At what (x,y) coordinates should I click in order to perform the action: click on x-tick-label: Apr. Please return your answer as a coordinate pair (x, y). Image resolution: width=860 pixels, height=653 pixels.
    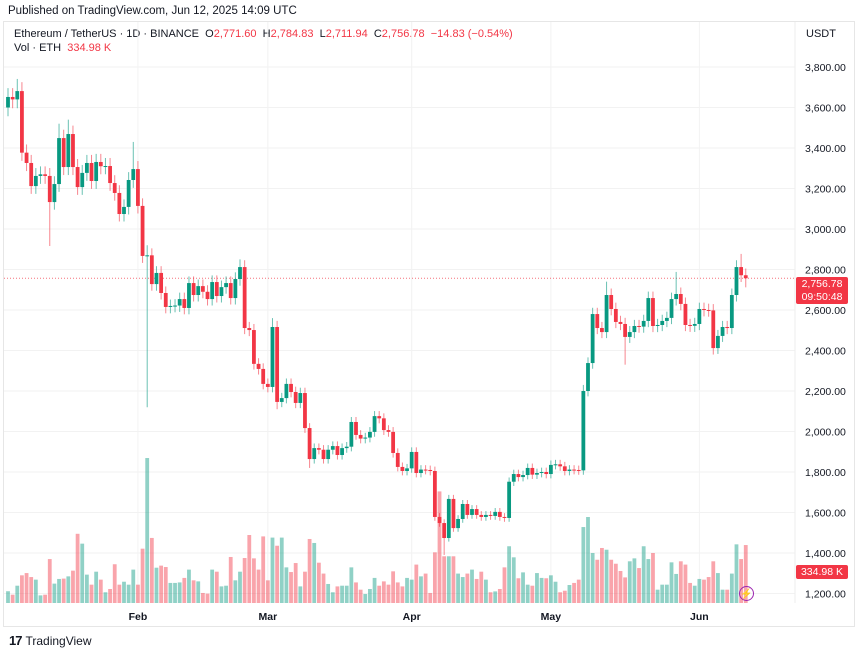
    Looking at the image, I should click on (412, 617).